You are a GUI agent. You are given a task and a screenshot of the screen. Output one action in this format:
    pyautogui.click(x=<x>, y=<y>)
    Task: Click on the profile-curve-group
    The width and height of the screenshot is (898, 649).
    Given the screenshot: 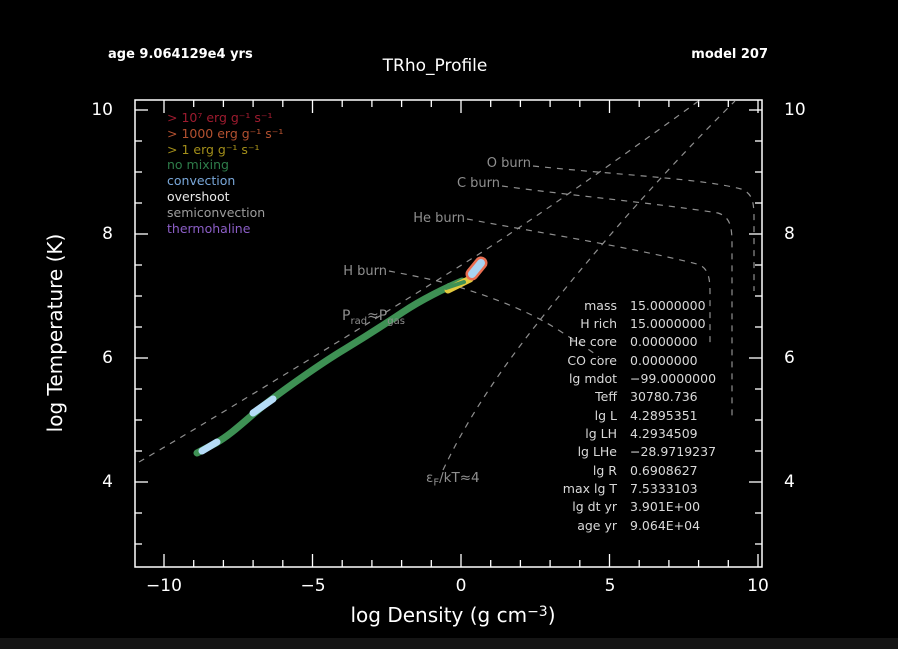 What is the action you would take?
    pyautogui.click(x=340, y=356)
    